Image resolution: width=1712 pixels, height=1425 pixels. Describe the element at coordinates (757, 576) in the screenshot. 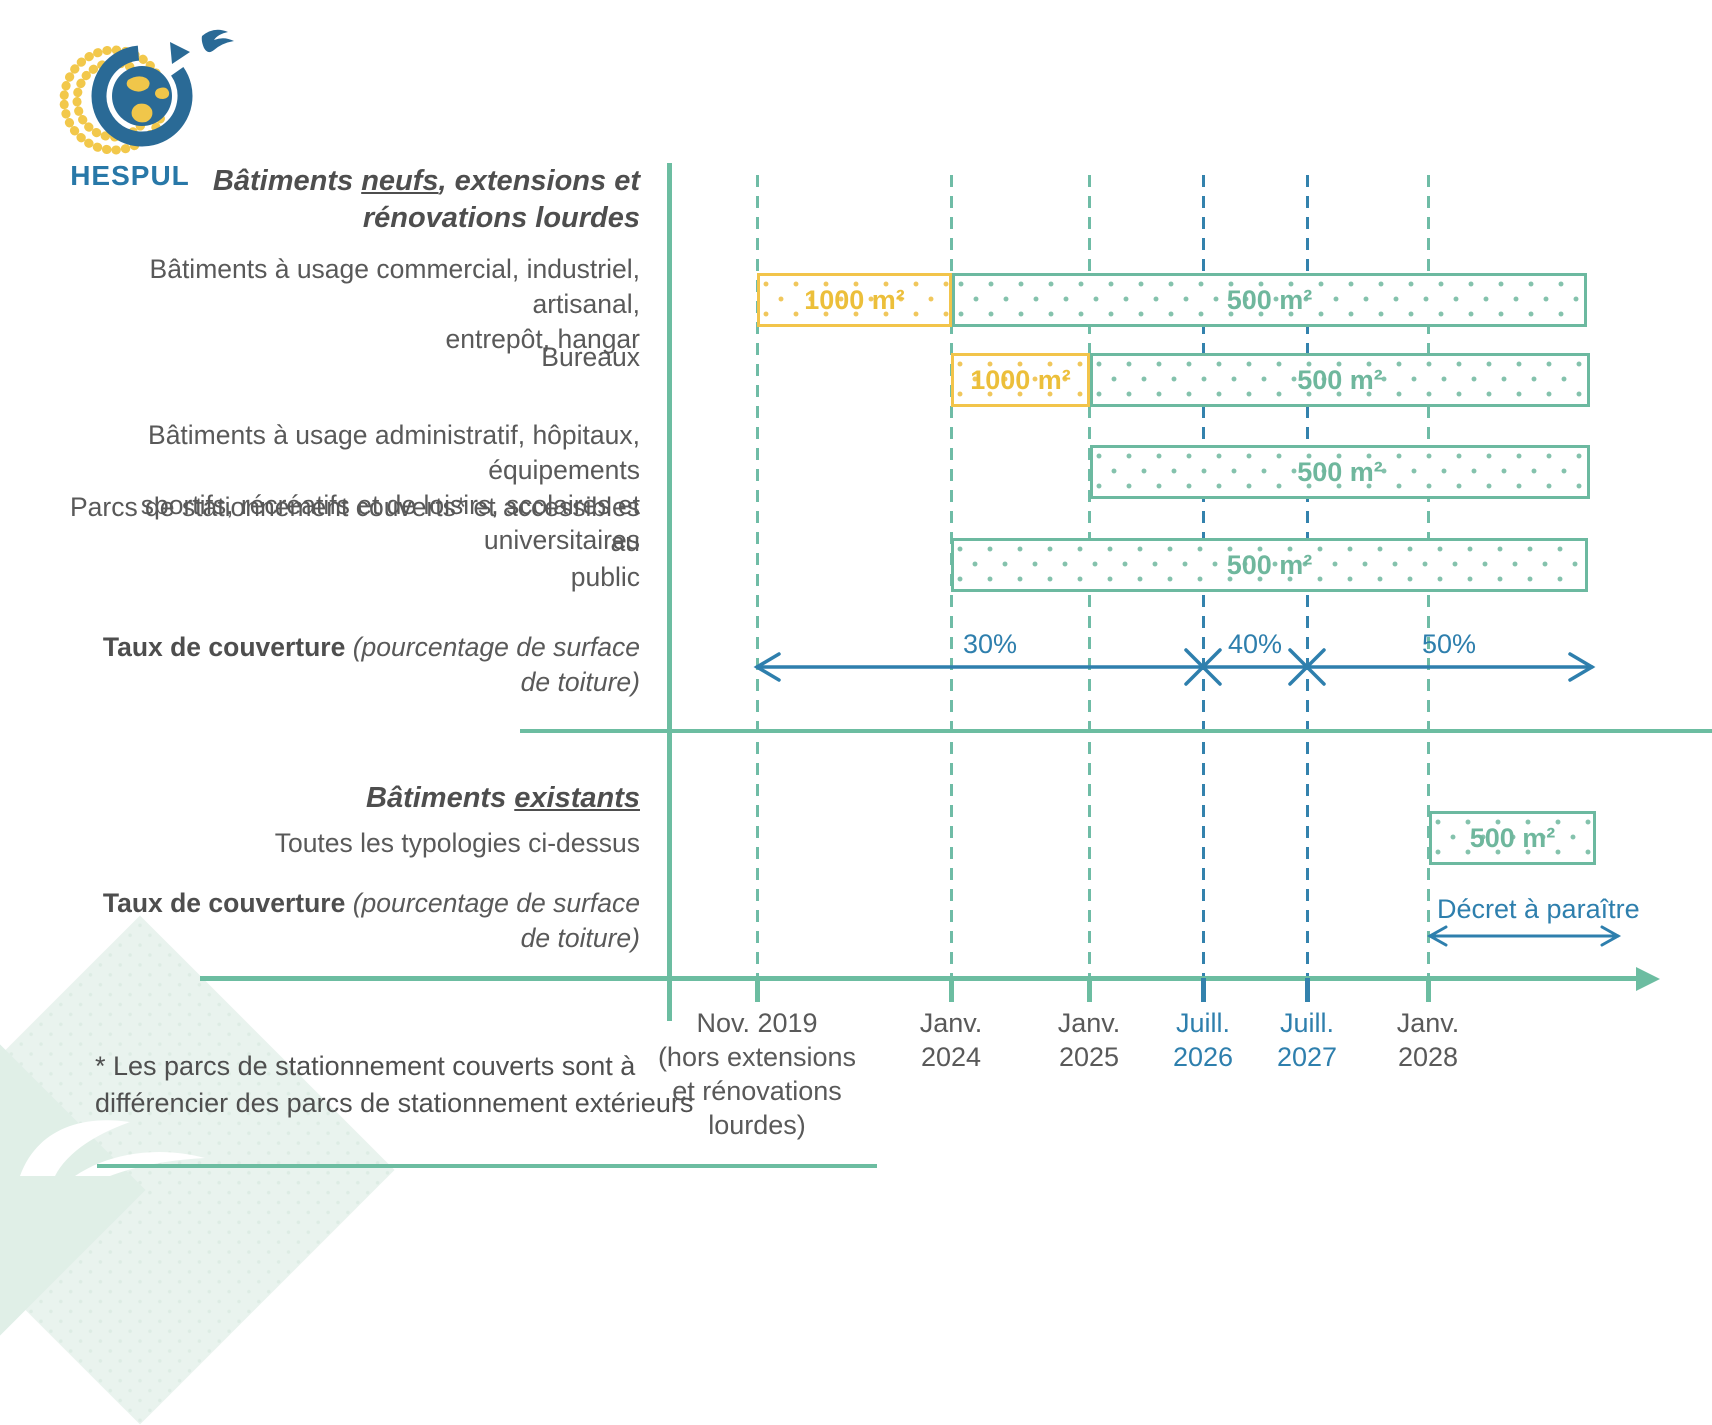

I see `gridline-nov-2019` at that location.